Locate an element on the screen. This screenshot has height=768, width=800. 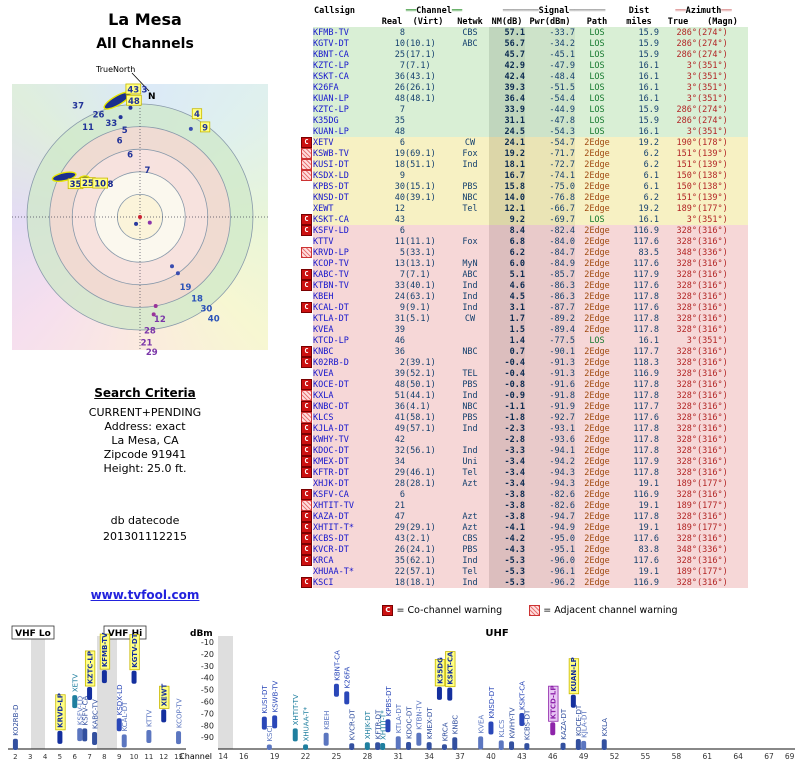
col-header-virt: (Virt) is located at coordinates (428, 21).